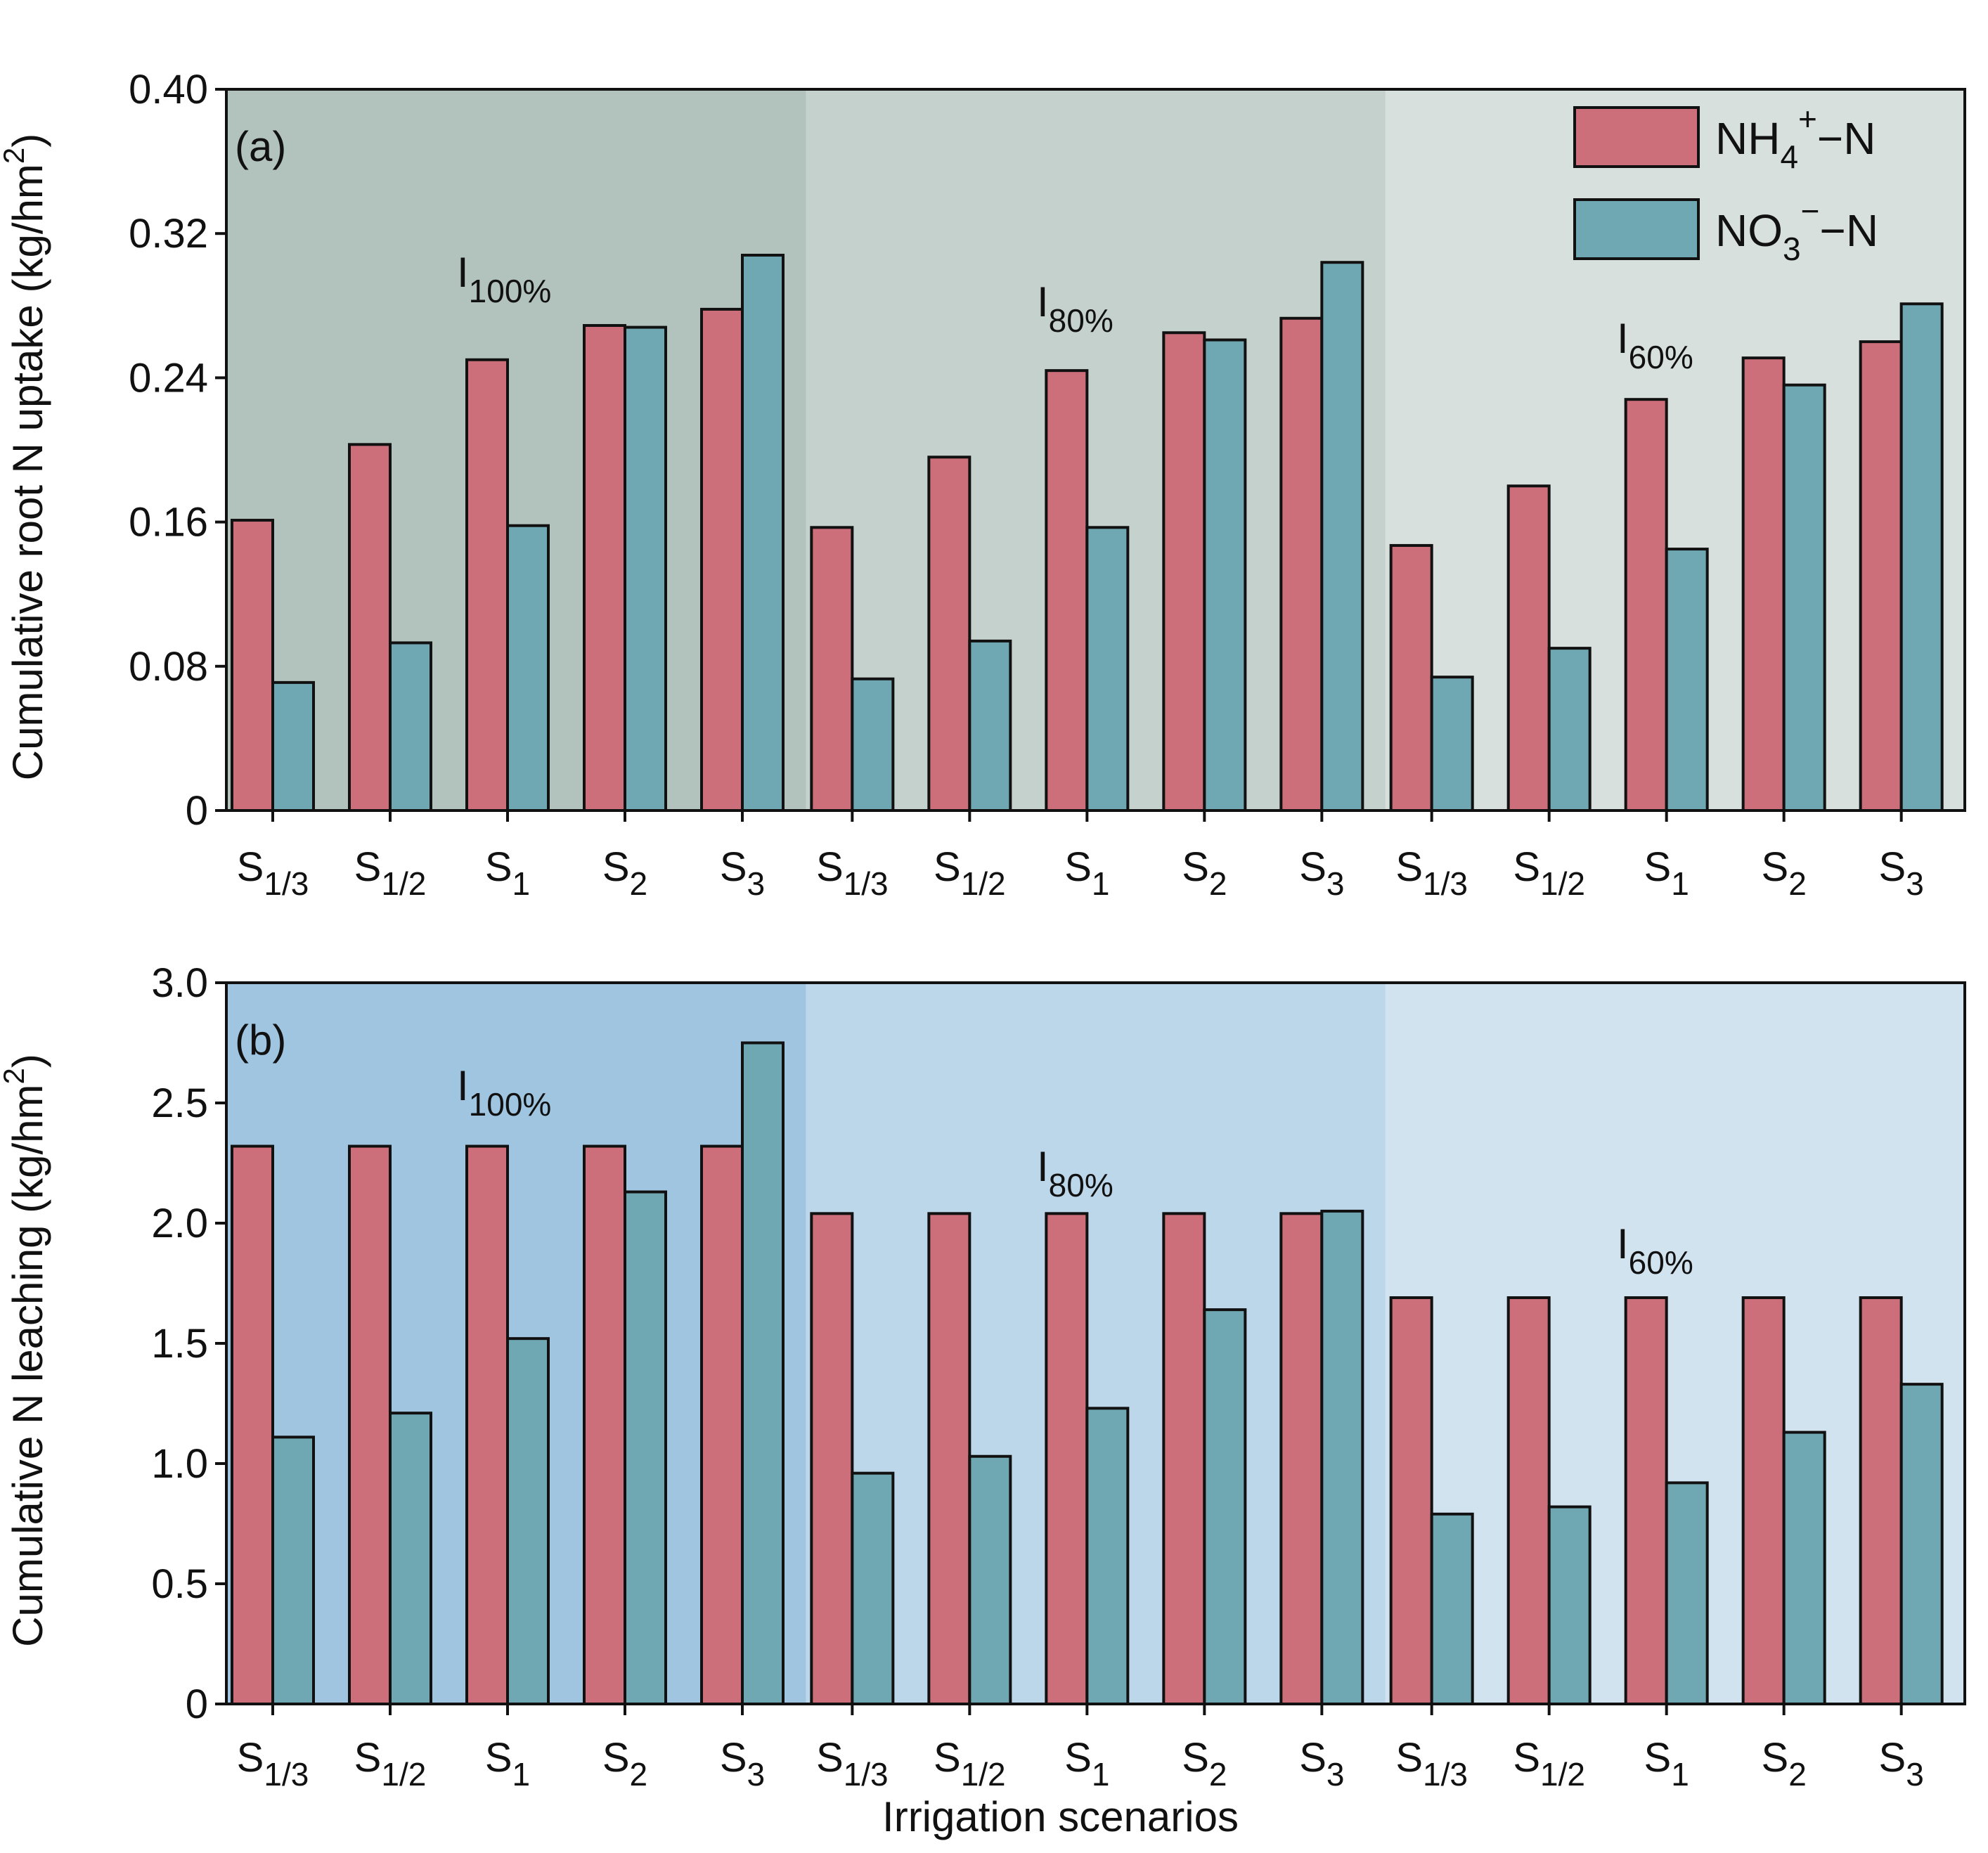 This screenshot has width=1988, height=1853. Describe the element at coordinates (25, 457) in the screenshot. I see `y-axis-title: Cumulative root N uptake (kg/hm2)` at that location.